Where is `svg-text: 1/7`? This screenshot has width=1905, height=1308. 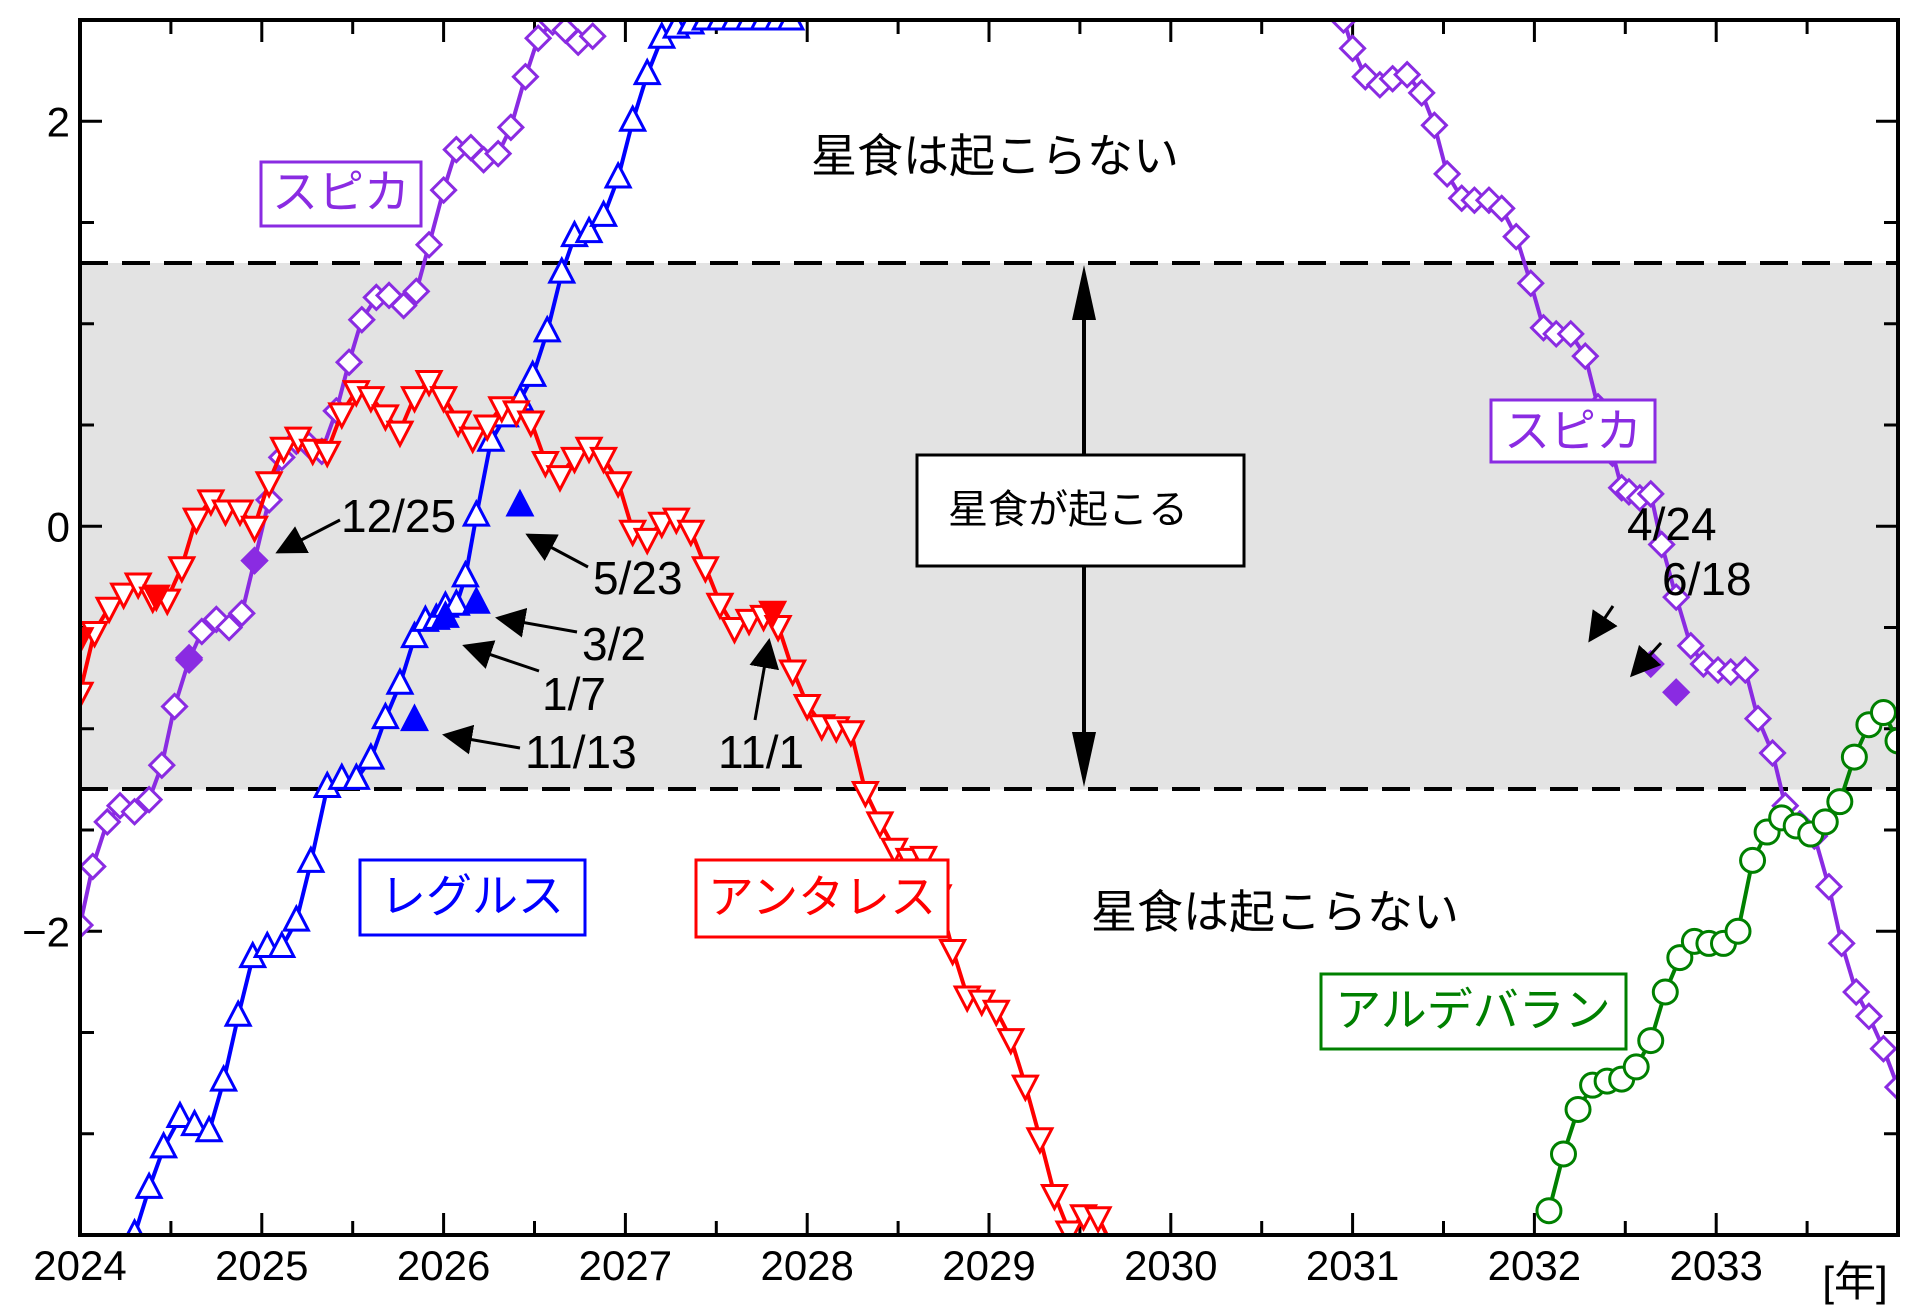
svg-text: 1/7 is located at coordinates (574, 694).